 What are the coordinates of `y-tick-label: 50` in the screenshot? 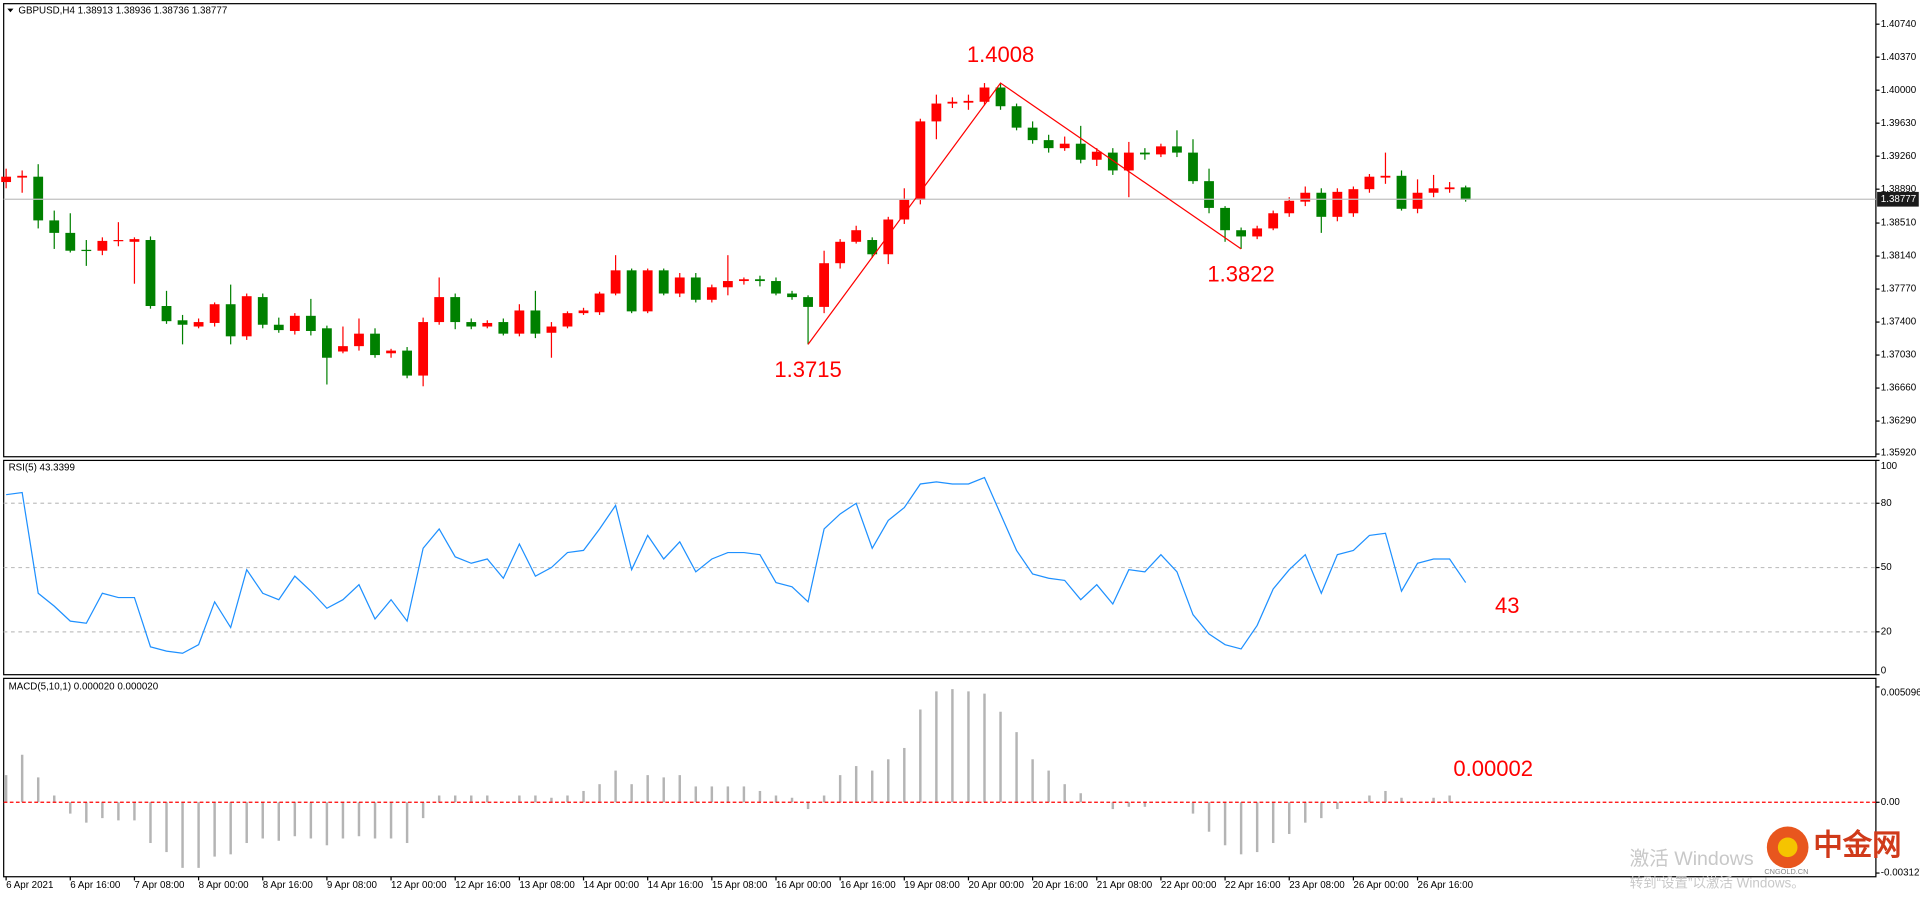 It's located at (1886, 567).